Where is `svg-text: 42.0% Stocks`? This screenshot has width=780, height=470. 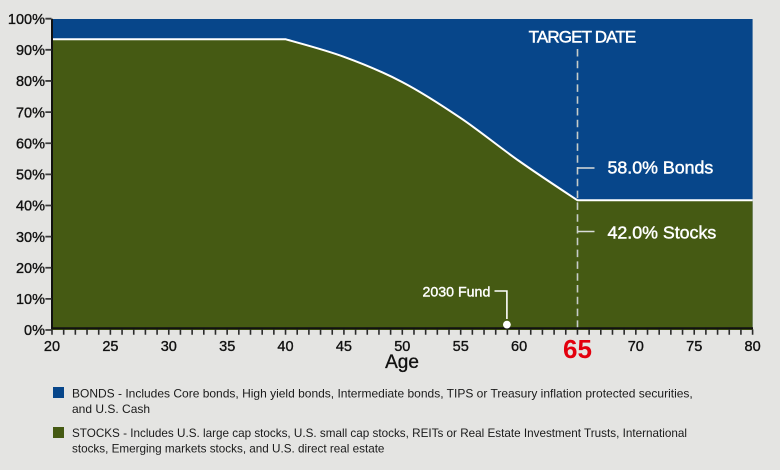 svg-text: 42.0% Stocks is located at coordinates (662, 232).